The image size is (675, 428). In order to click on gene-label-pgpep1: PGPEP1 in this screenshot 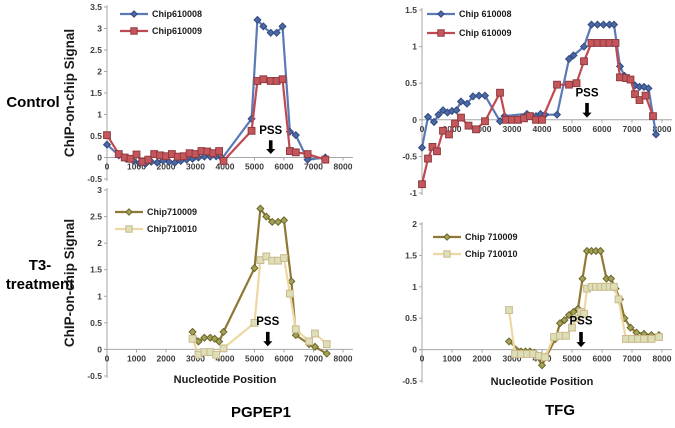, I will do `click(261, 412)`.